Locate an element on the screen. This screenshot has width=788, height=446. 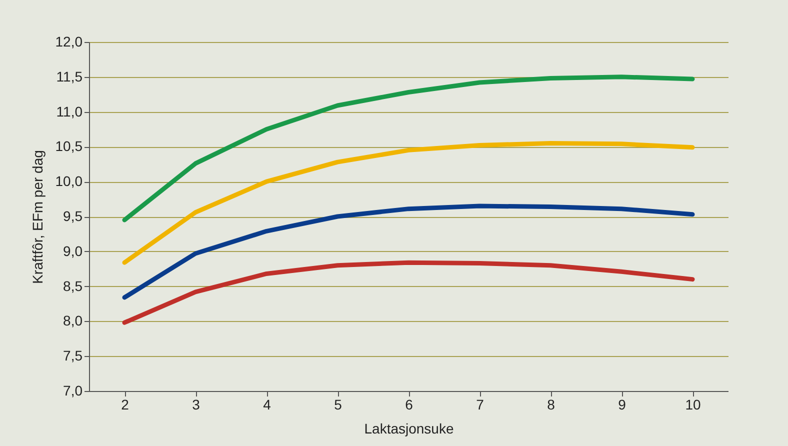
x-tick-label: 3 is located at coordinates (196, 404).